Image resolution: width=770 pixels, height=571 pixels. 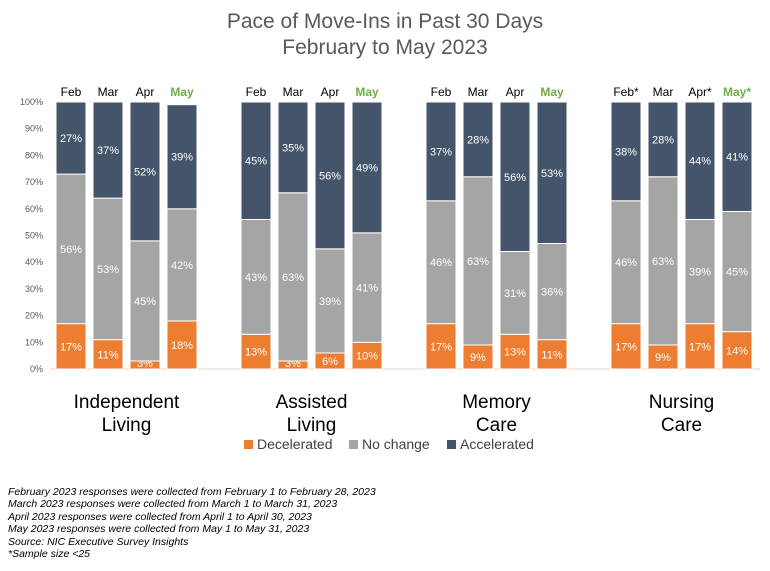 What do you see at coordinates (49, 554) in the screenshot?
I see `footnote: *Sample size <25` at bounding box center [49, 554].